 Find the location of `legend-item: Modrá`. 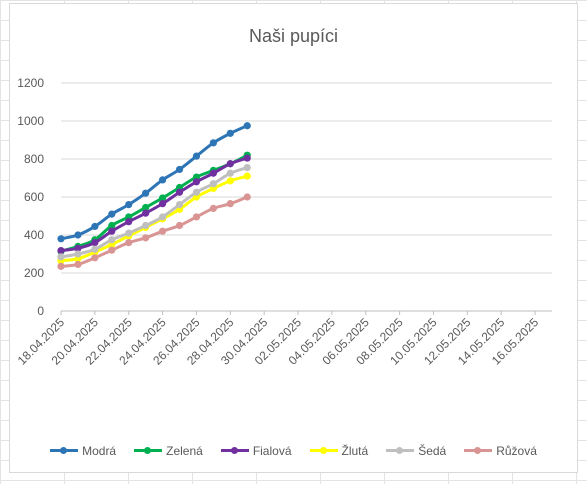

legend-item: Modrá is located at coordinates (83, 451).